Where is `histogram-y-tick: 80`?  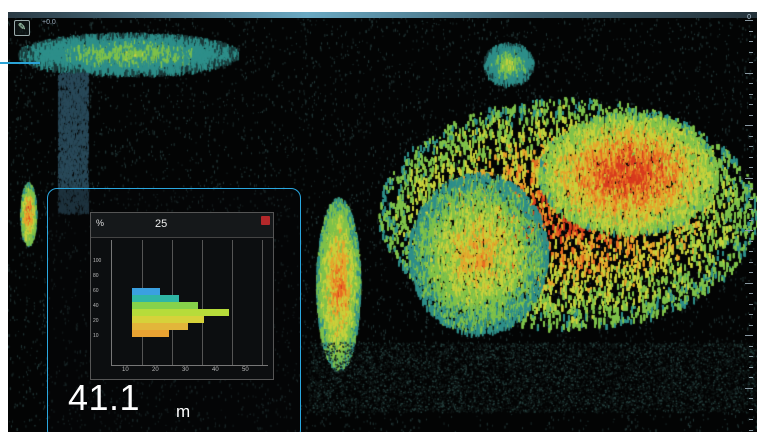
histogram-y-tick: 80 is located at coordinates (96, 276).